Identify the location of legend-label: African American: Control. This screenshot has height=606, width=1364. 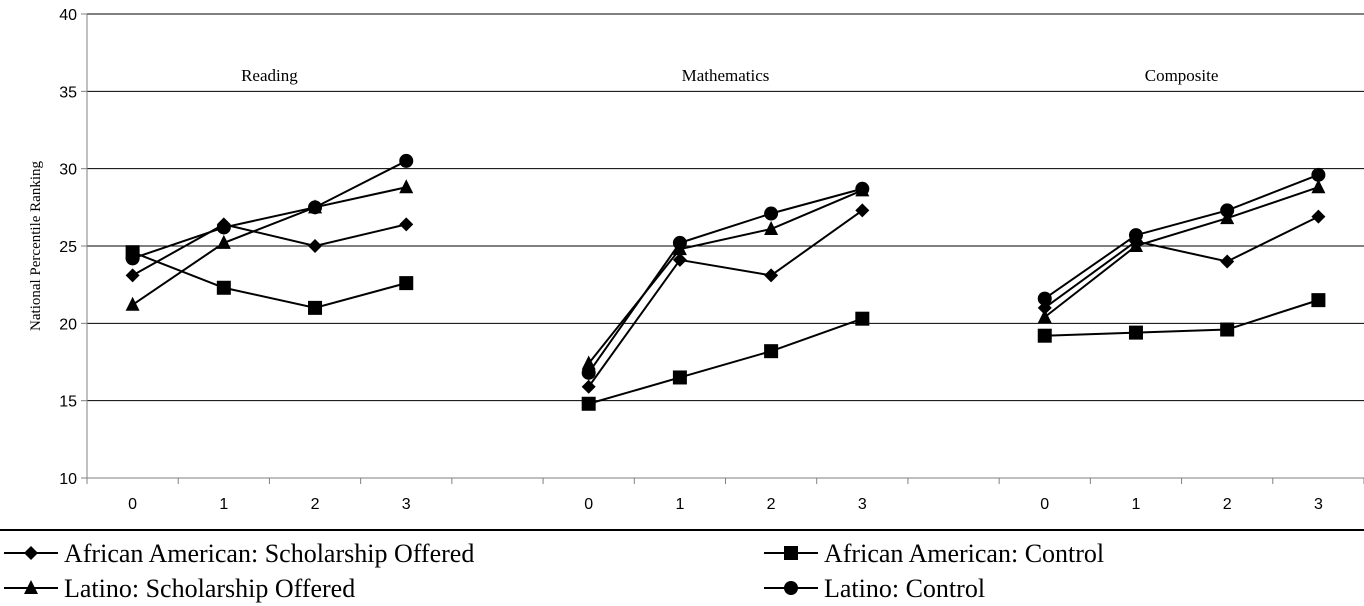
(964, 553).